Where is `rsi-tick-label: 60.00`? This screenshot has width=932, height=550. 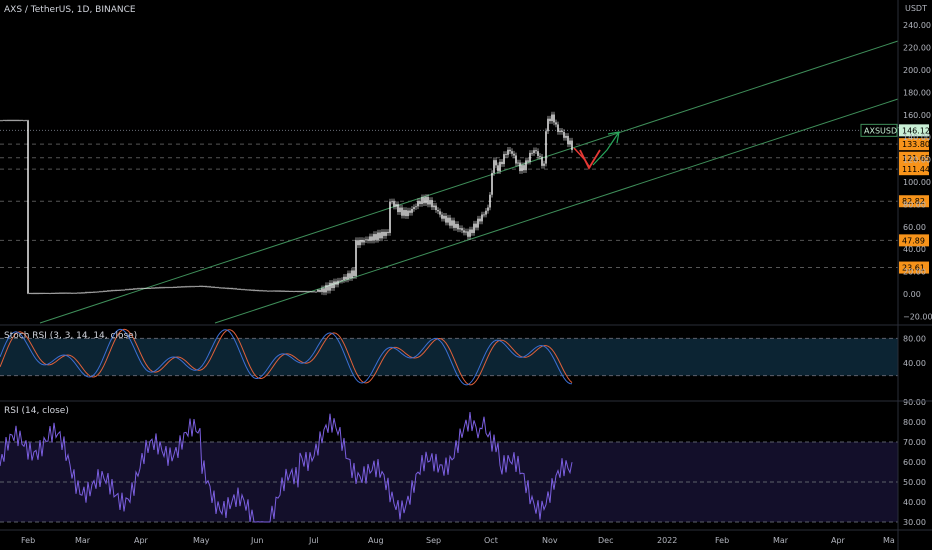 rsi-tick-label: 60.00 is located at coordinates (914, 462).